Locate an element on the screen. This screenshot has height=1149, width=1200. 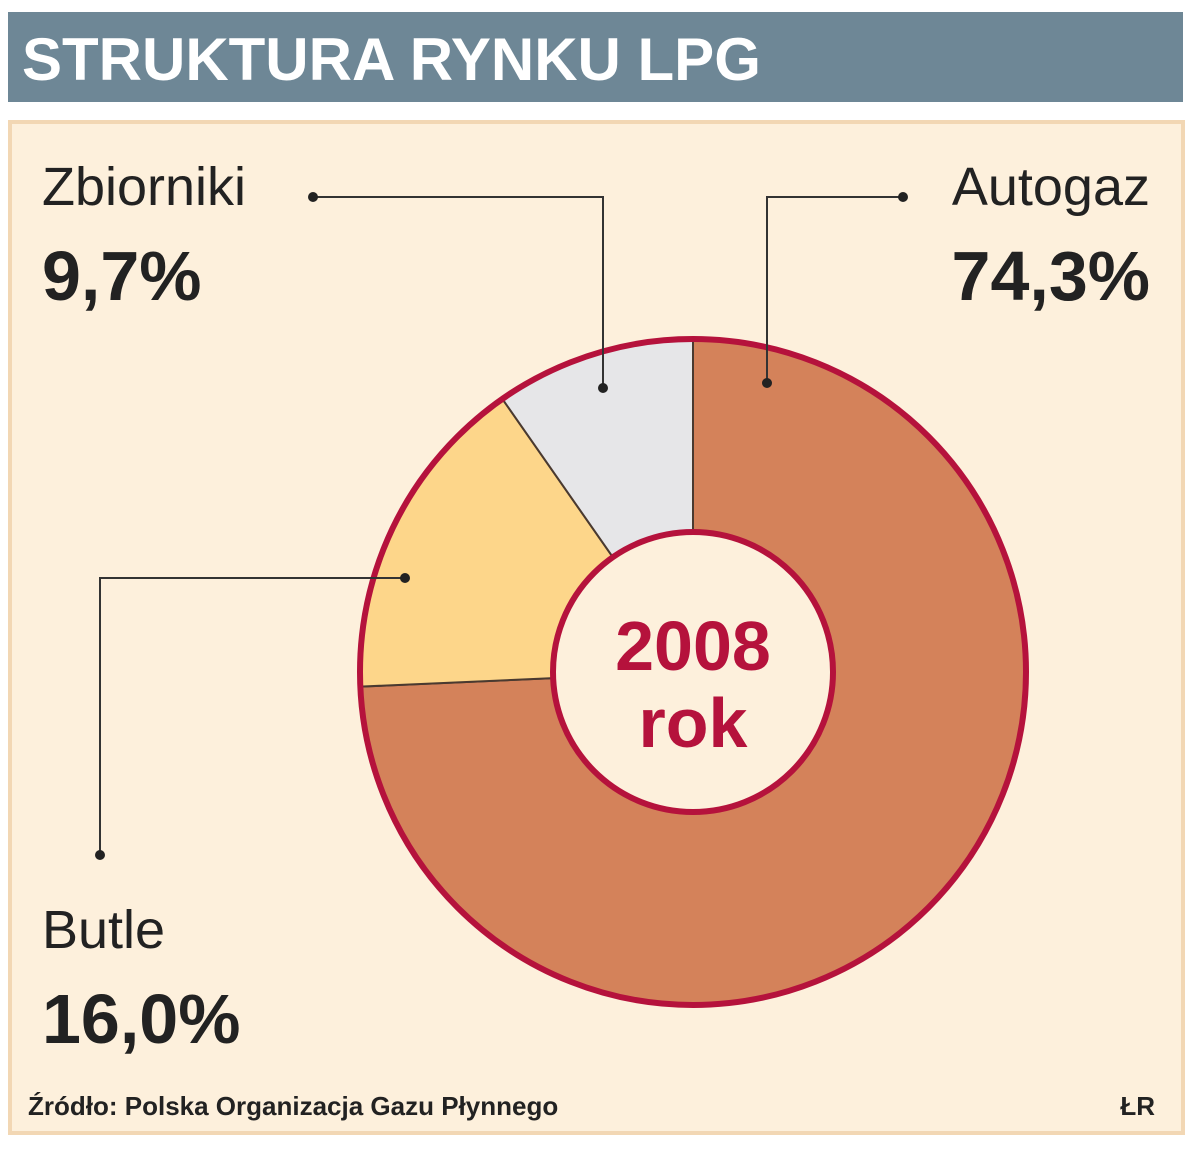
center-subtext: rok is located at coordinates (693, 723).